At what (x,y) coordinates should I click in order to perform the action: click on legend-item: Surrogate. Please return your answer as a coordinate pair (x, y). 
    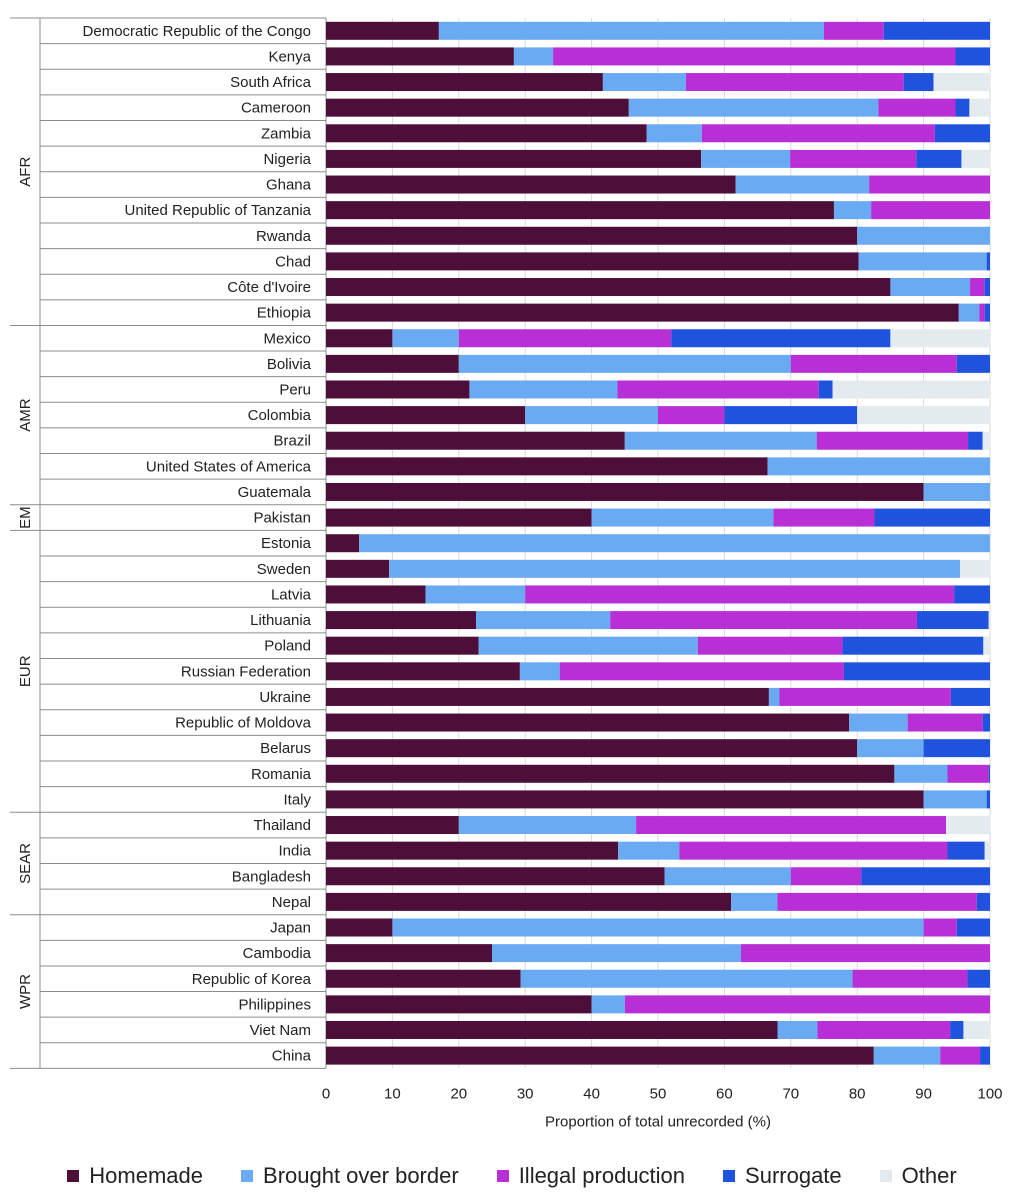
    Looking at the image, I should click on (782, 1176).